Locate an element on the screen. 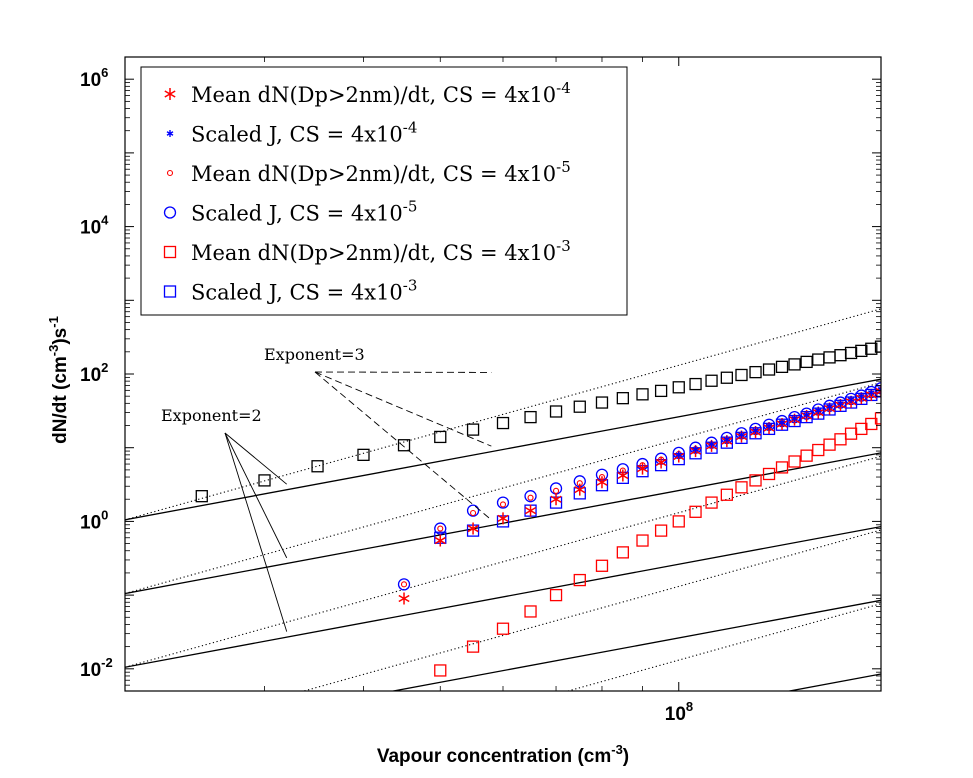  x-axis-title-close: ) is located at coordinates (626, 756).